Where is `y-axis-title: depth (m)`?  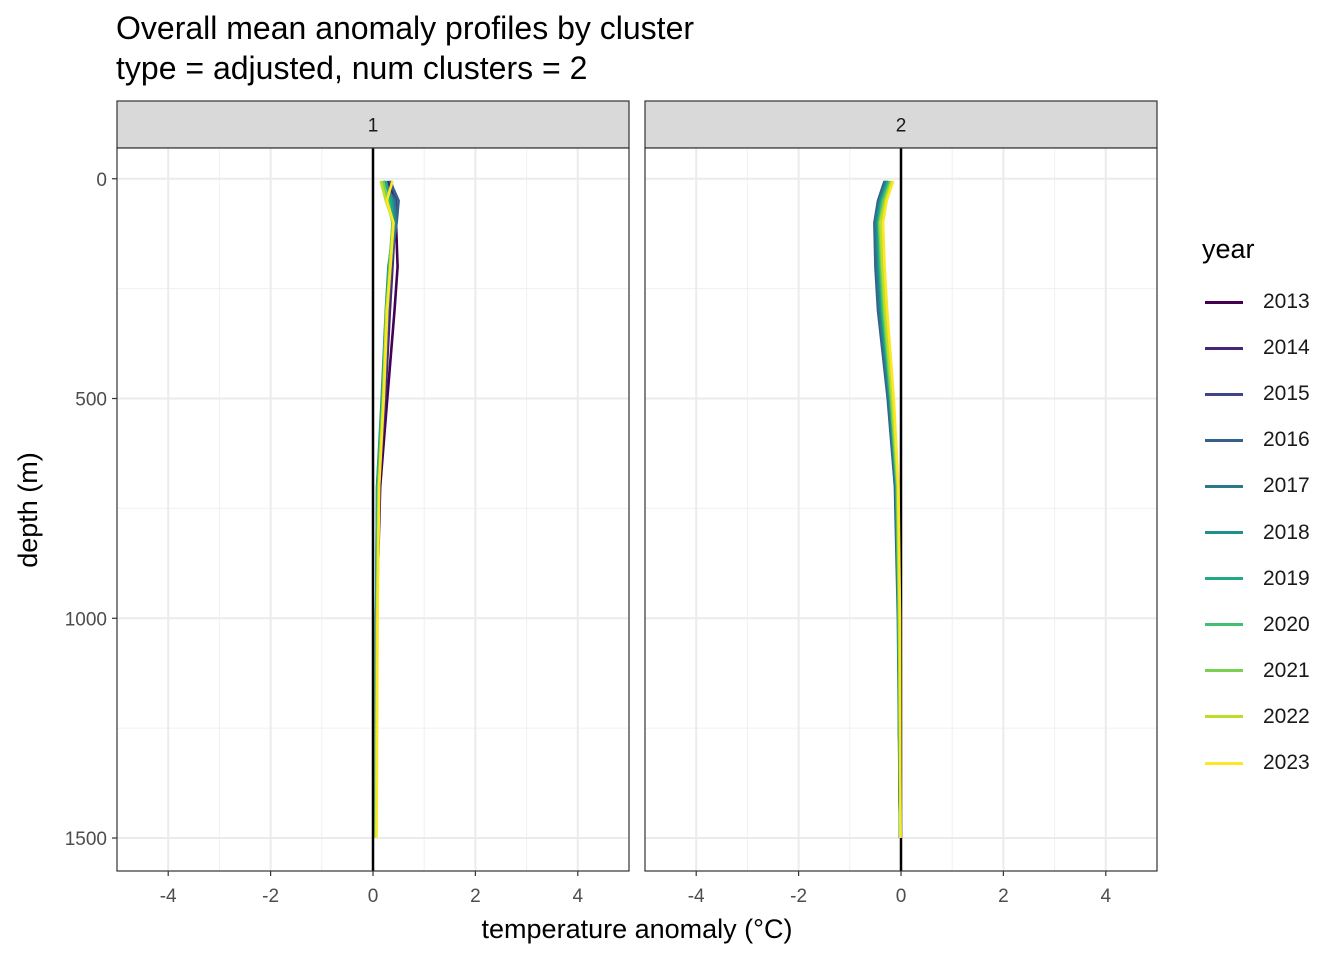 y-axis-title: depth (m) is located at coordinates (28, 510).